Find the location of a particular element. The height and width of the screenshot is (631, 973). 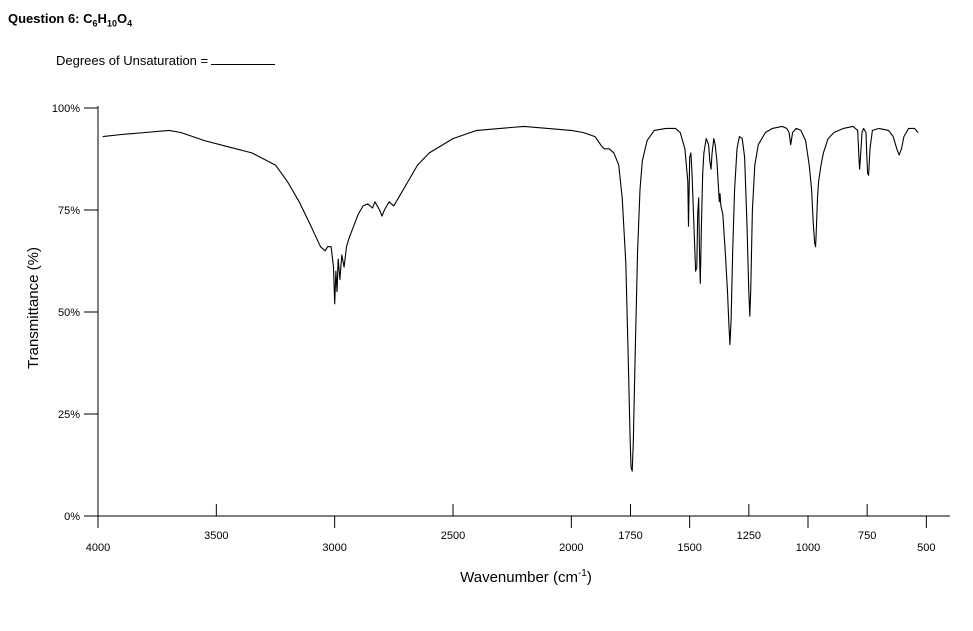

x-tick-label: 750 is located at coordinates (867, 536).